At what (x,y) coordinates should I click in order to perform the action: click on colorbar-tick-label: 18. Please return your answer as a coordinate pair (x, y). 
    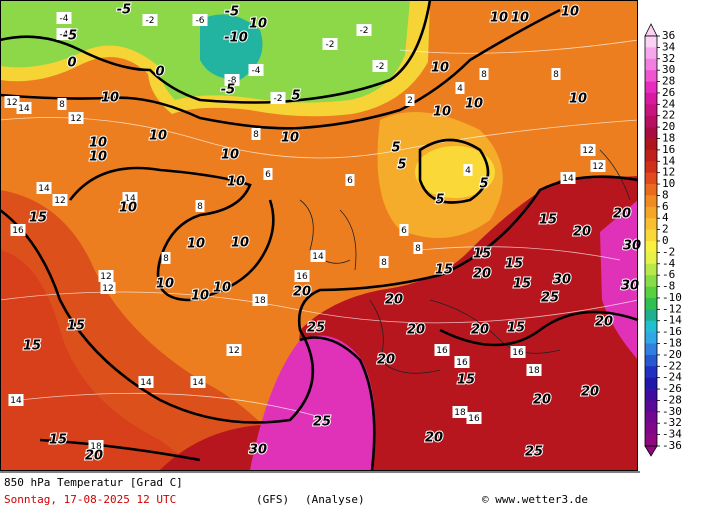
    Looking at the image, I should click on (668, 138).